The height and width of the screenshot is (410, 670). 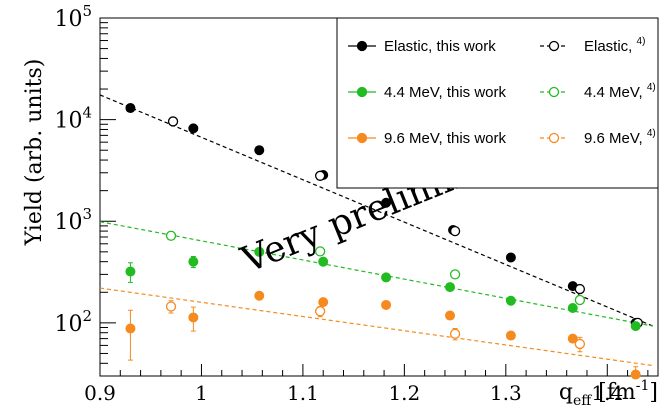 I want to click on x-tick-label: 1.1, so click(x=303, y=393).